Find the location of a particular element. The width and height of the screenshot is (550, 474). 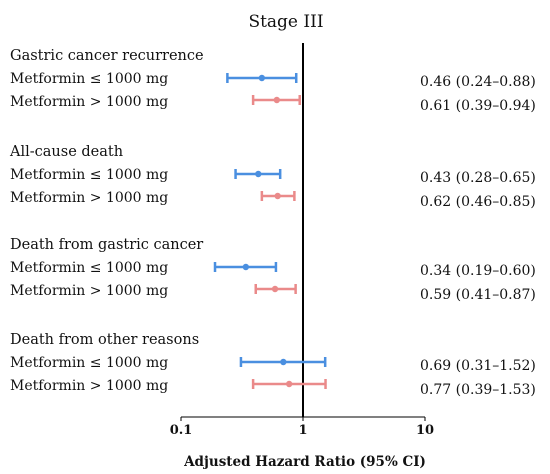

hazard-ratio-value: 0.61 (0.39–0.94) is located at coordinates (478, 106).